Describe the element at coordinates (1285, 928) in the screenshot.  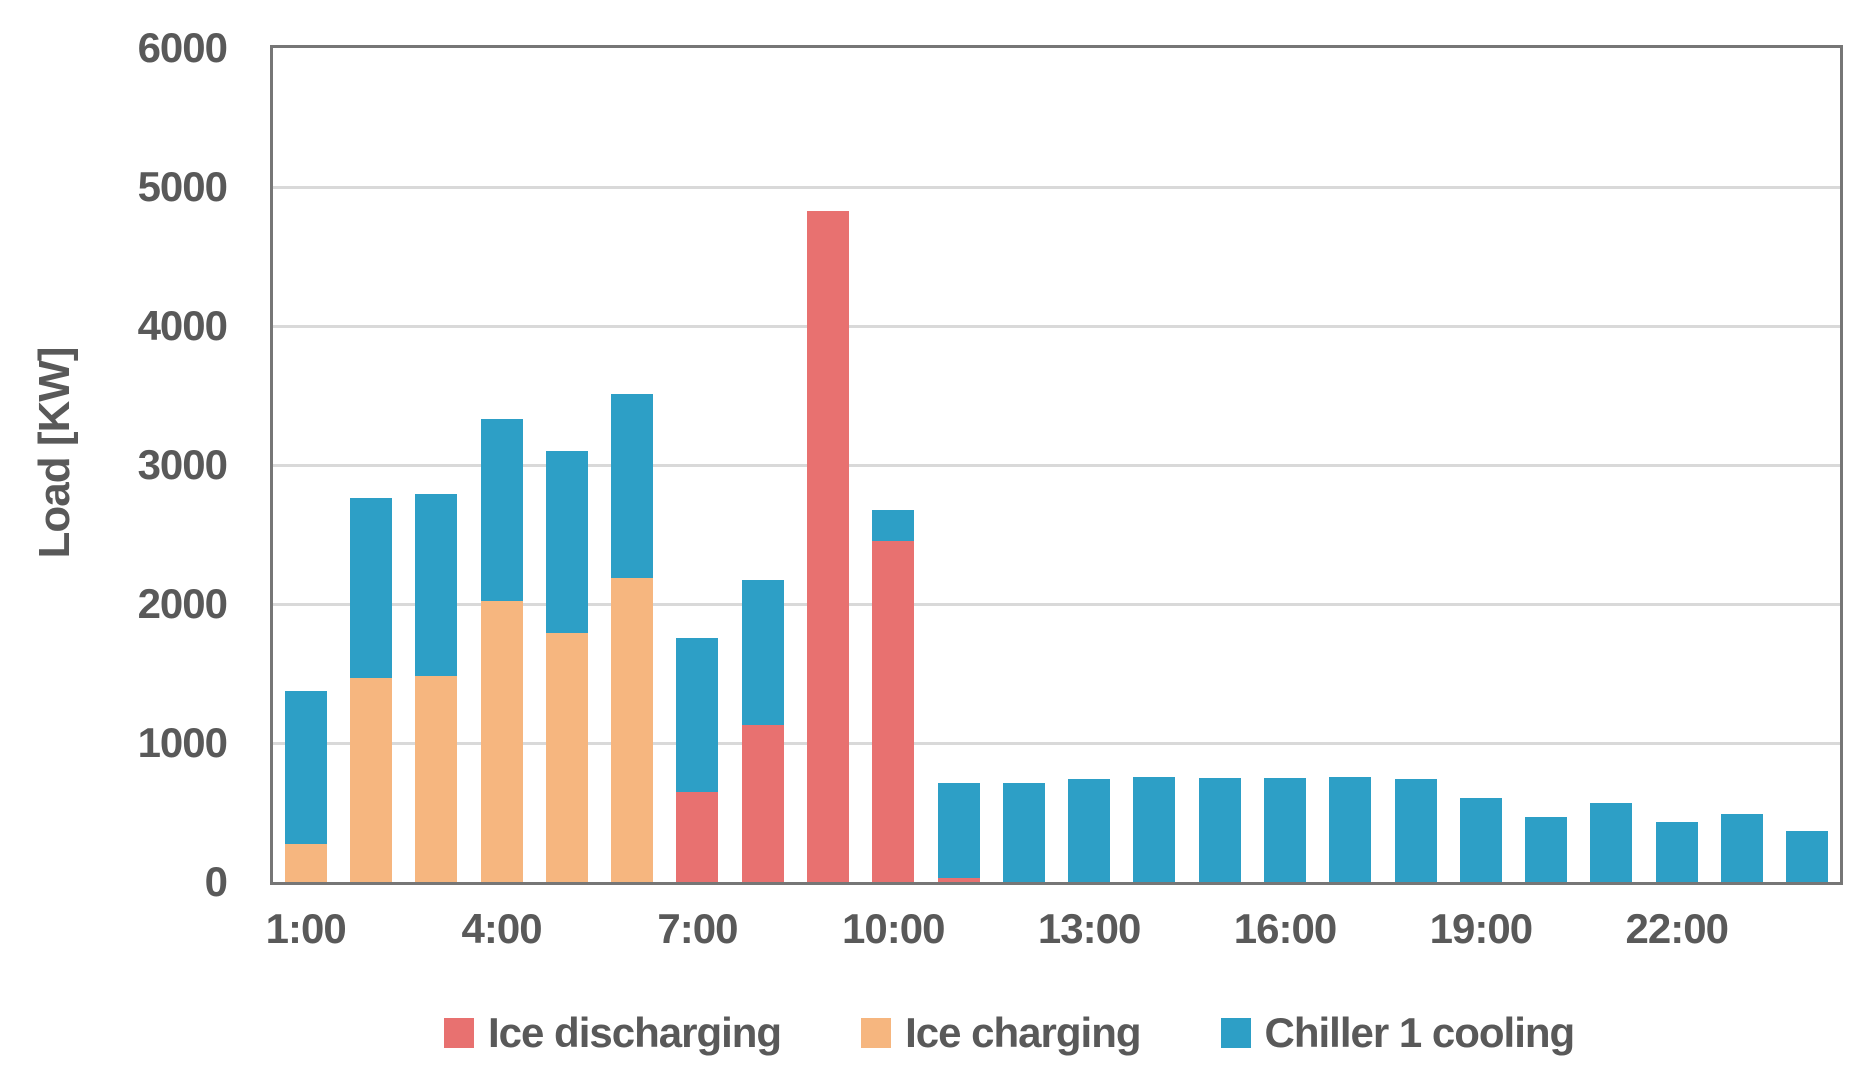
I see `x-axis-tick-label: 16:00` at that location.